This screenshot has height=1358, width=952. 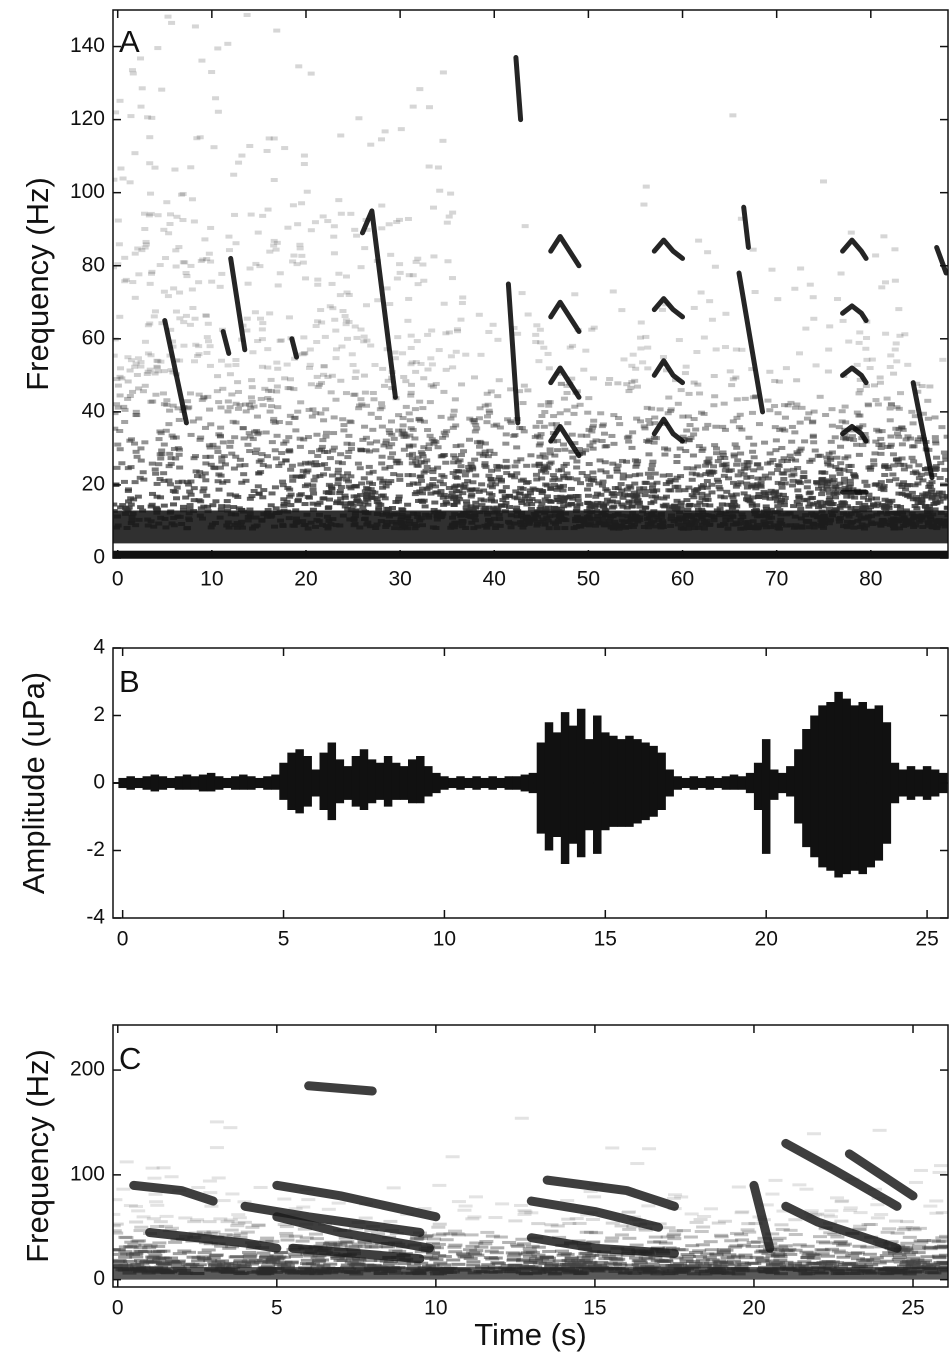 What do you see at coordinates (305, 579) in the screenshot?
I see `x-tick-label: 20` at bounding box center [305, 579].